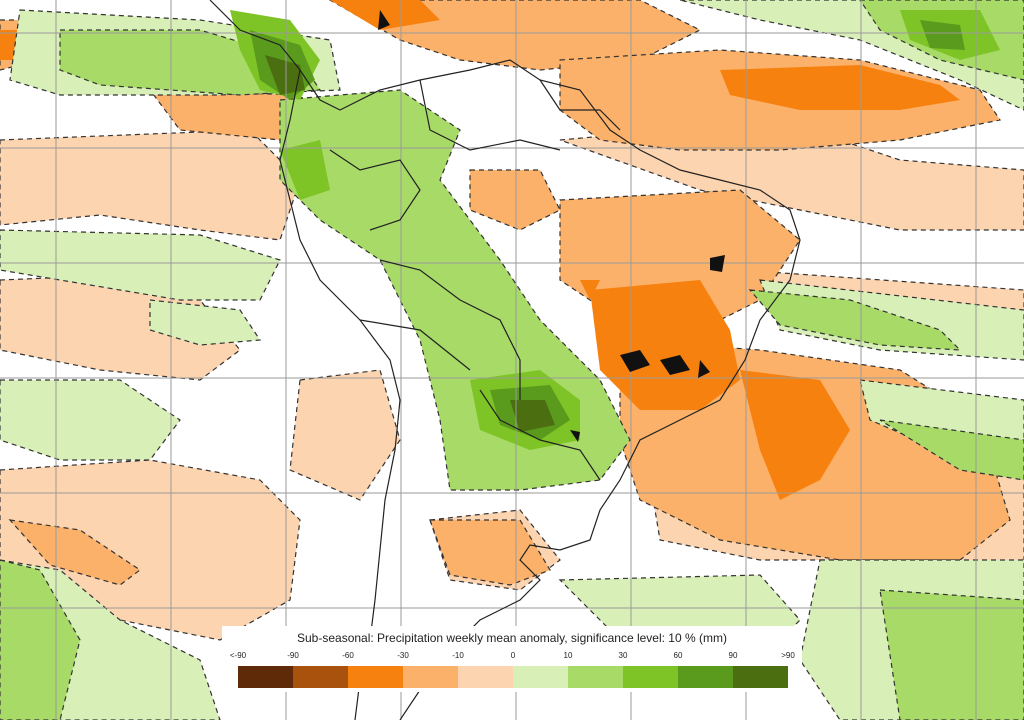 Image resolution: width=1024 pixels, height=720 pixels. I want to click on legend-tick-label: 60, so click(678, 655).